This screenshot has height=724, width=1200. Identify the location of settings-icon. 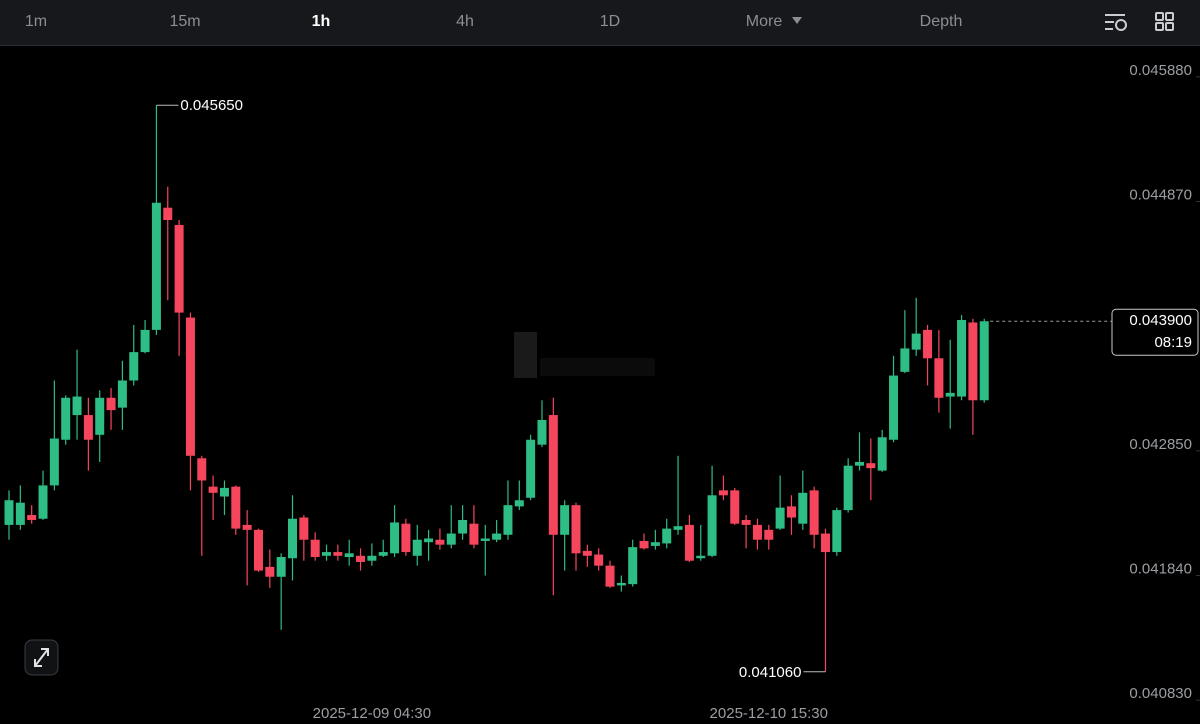
(1116, 22).